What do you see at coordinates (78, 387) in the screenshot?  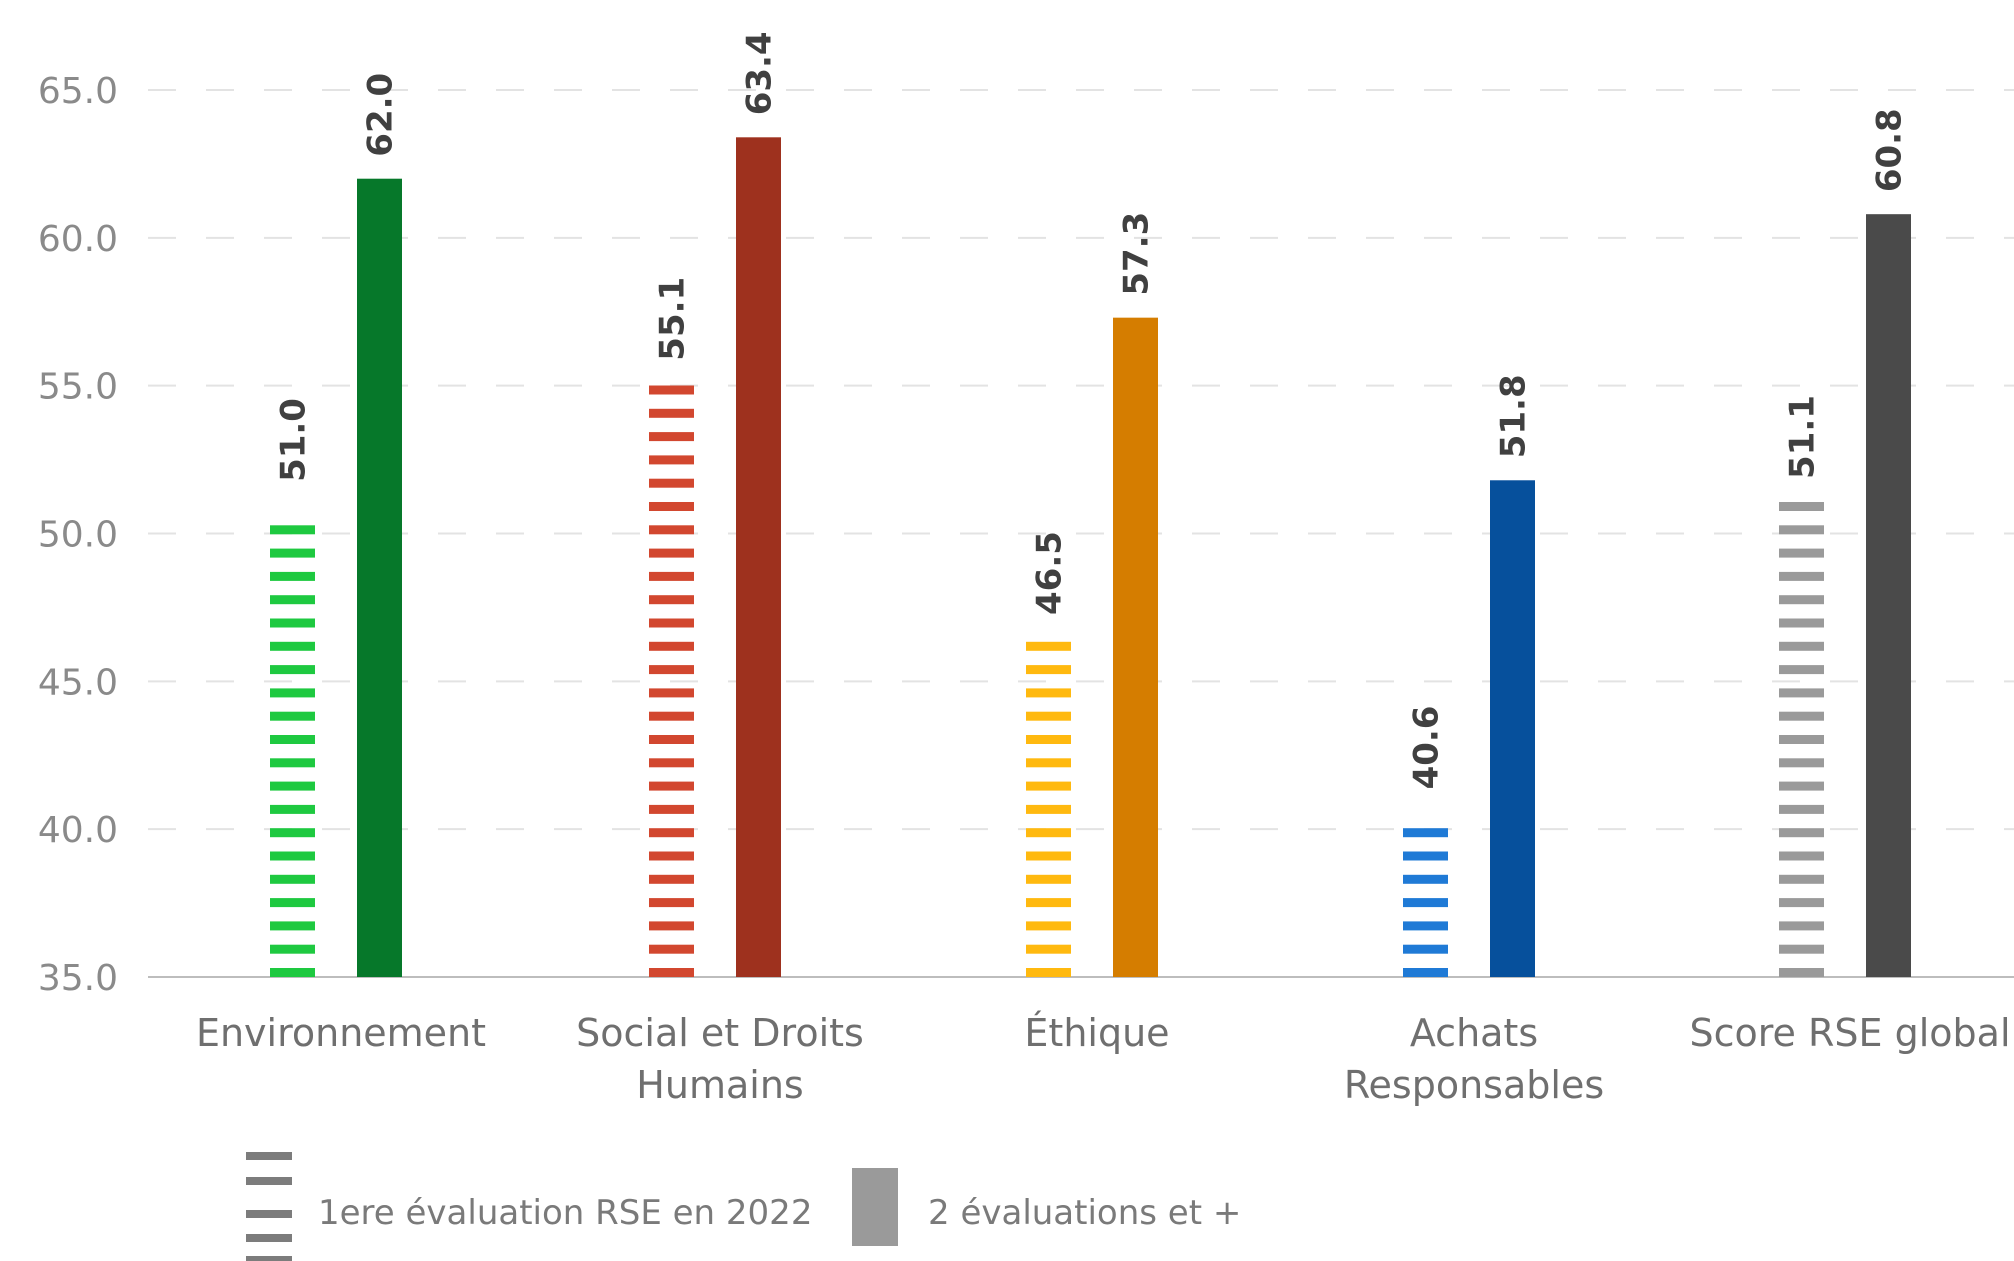 I see `y-tick-label: 55.0` at bounding box center [78, 387].